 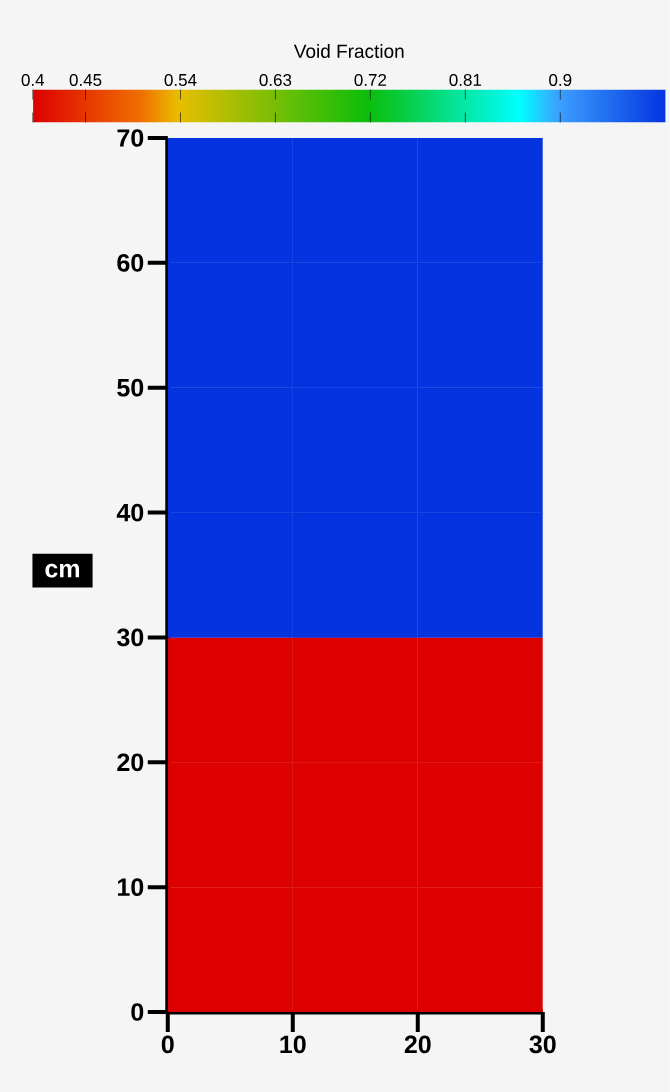 What do you see at coordinates (349, 51) in the screenshot?
I see `color-bar-title: Void Fraction` at bounding box center [349, 51].